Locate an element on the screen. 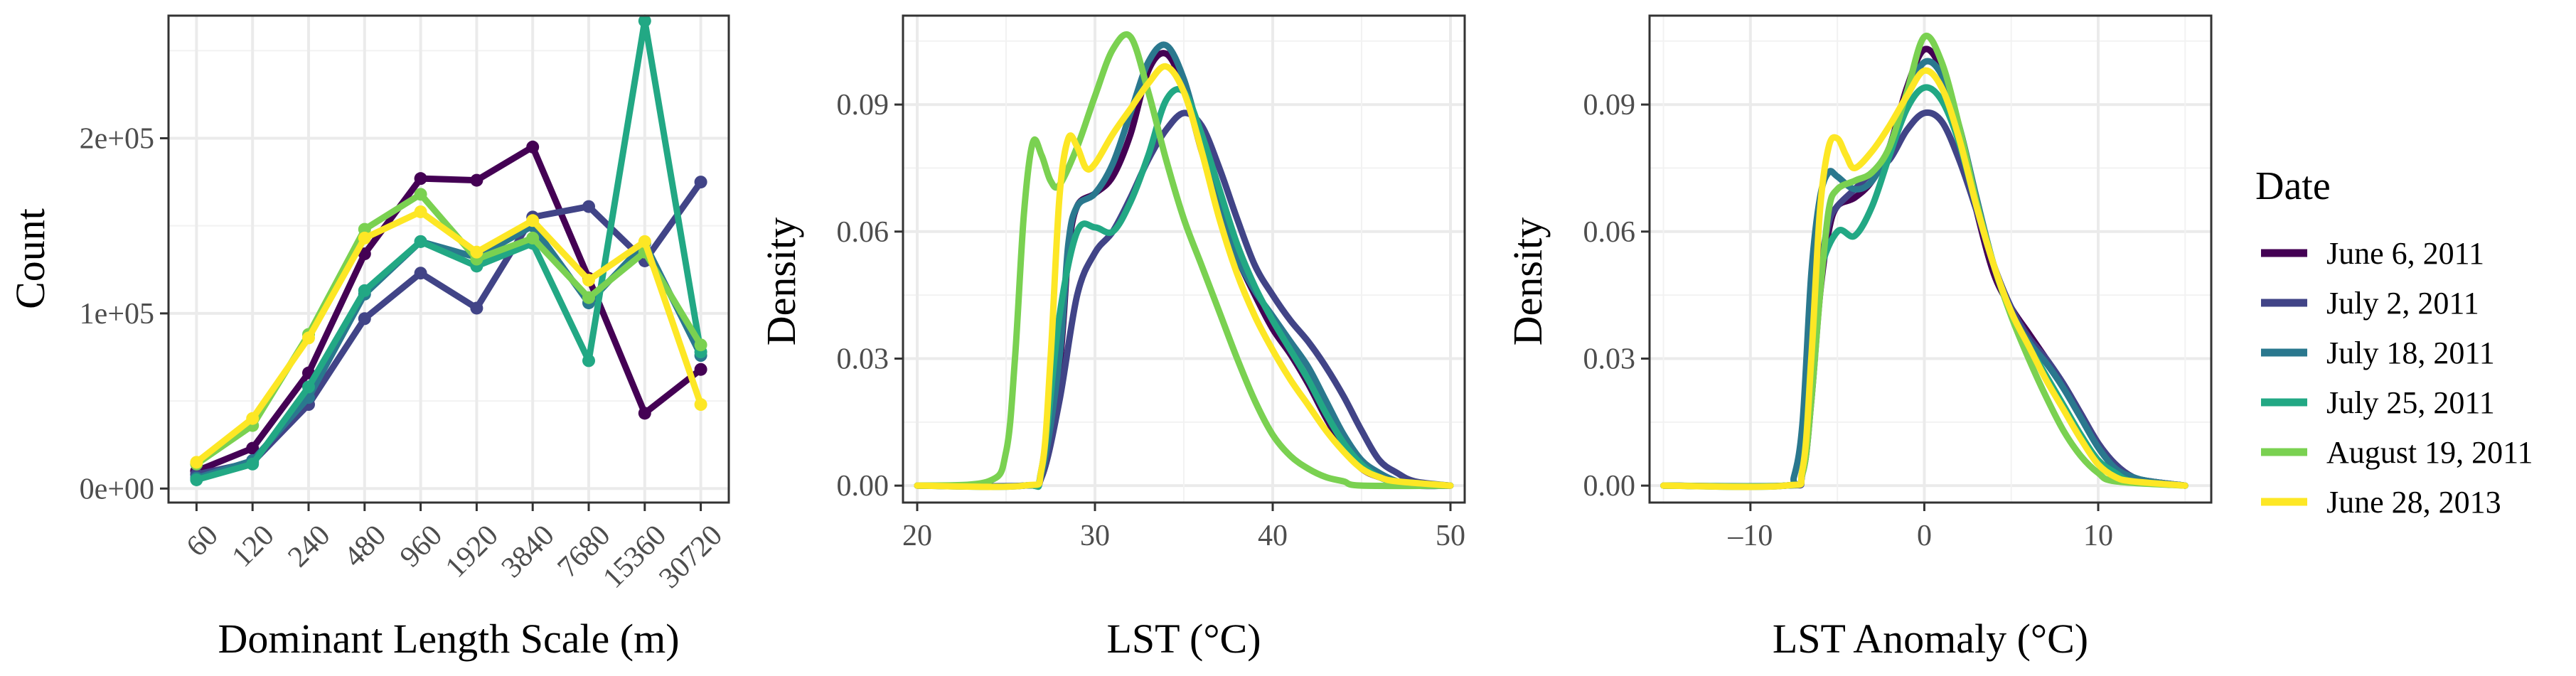 The height and width of the screenshot is (676, 2576). panel-count-y-tick-label: 2e+05 is located at coordinates (117, 138).